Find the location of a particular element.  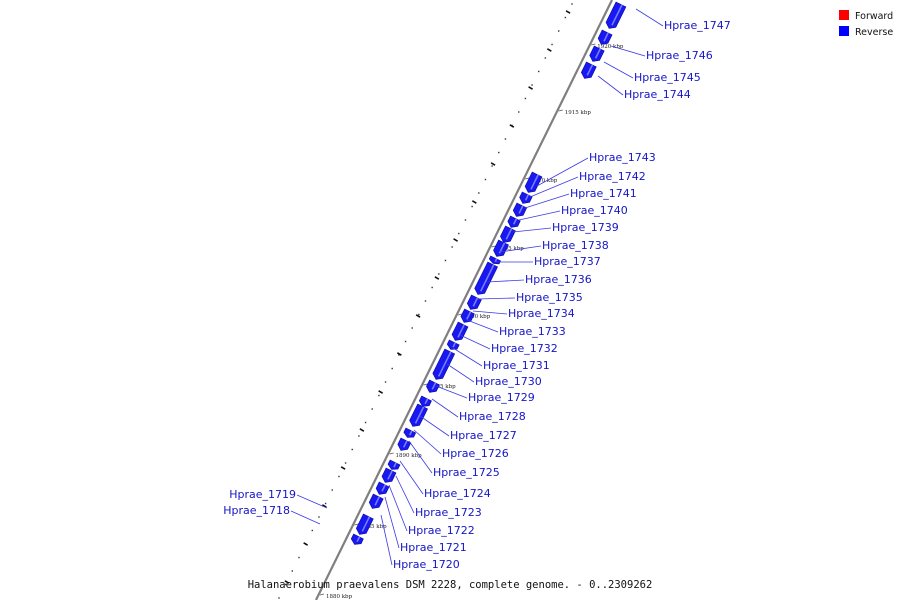

gene-label: Hprae_1741 is located at coordinates (603, 193).